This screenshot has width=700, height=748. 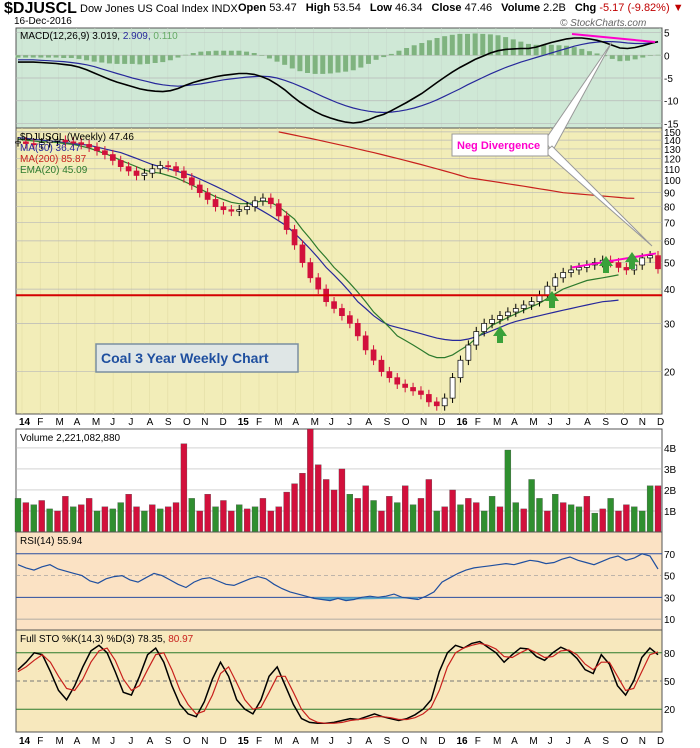 What do you see at coordinates (500, 145) in the screenshot?
I see `divergence-callout-box` at bounding box center [500, 145].